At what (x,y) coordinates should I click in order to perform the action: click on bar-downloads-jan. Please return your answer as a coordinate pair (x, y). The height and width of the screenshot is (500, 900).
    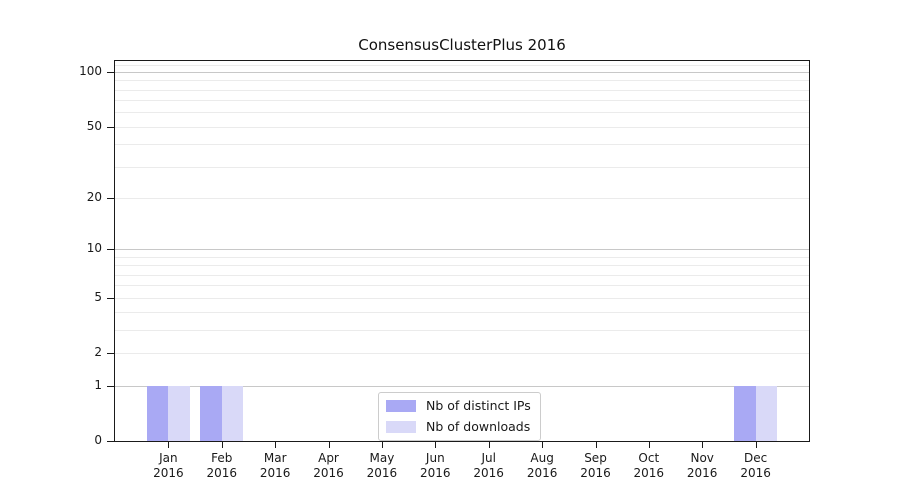
    Looking at the image, I should click on (179, 413).